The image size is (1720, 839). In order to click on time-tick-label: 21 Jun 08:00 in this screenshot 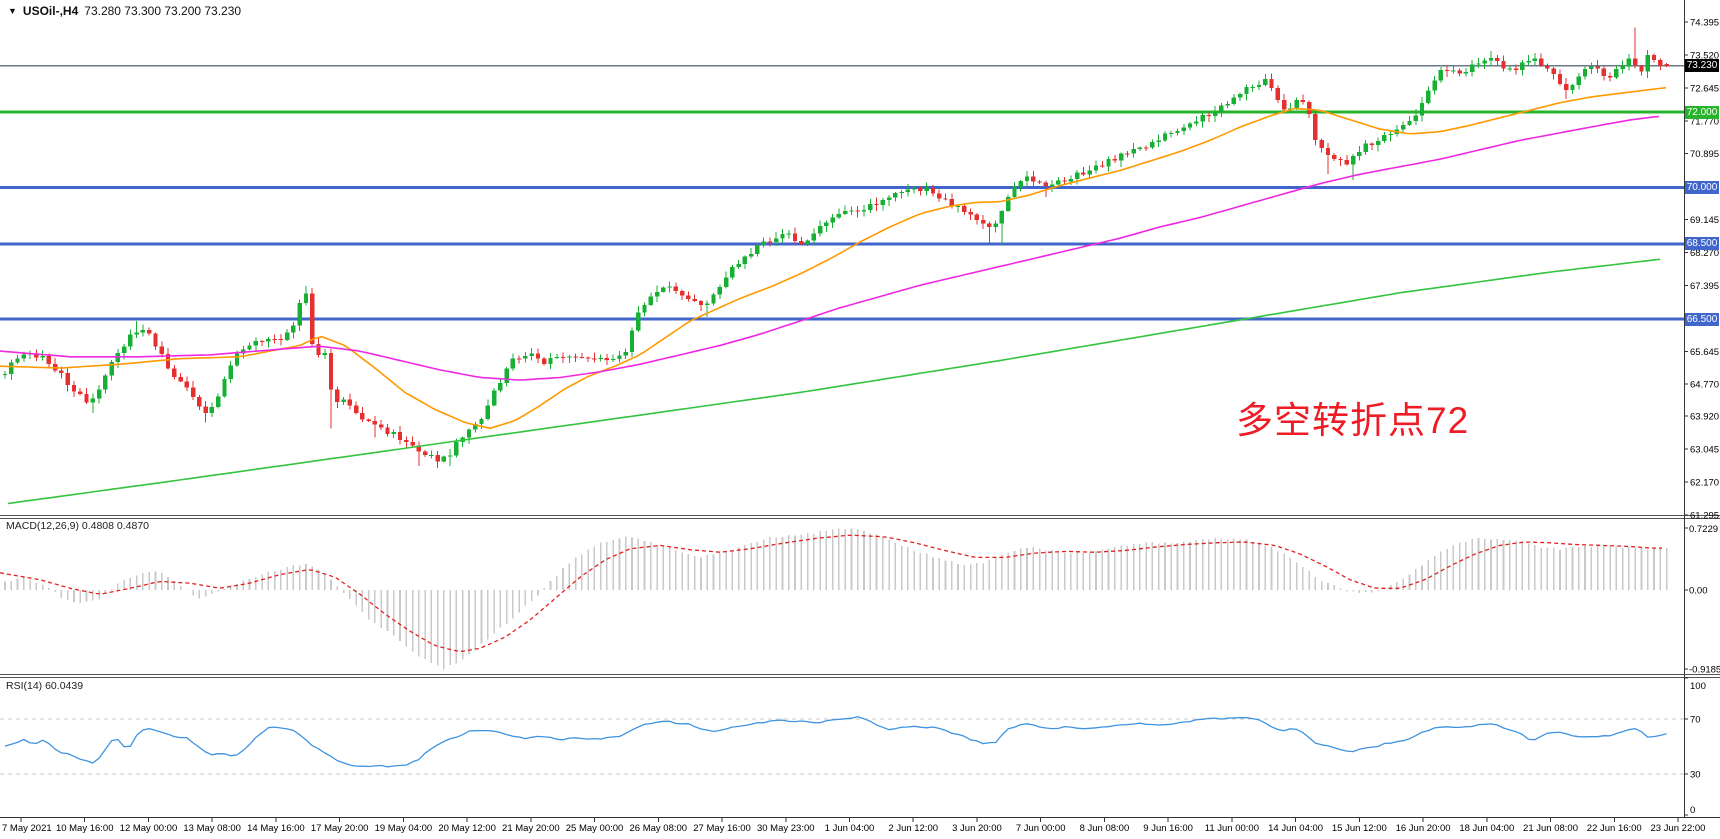, I will do `click(1550, 828)`.